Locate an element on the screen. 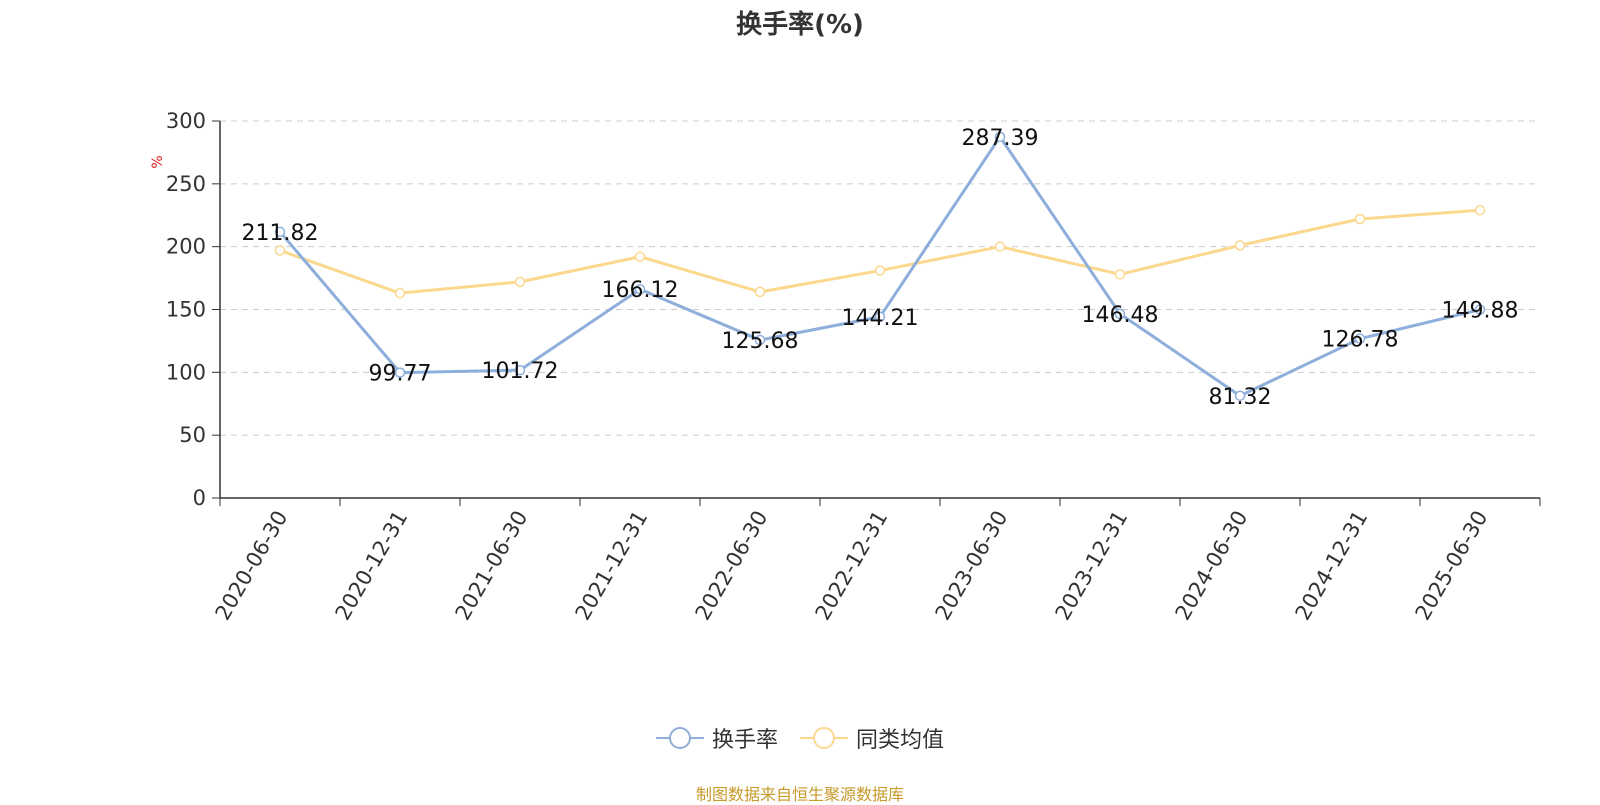 This screenshot has width=1600, height=805. data-label: 99.77 is located at coordinates (400, 374).